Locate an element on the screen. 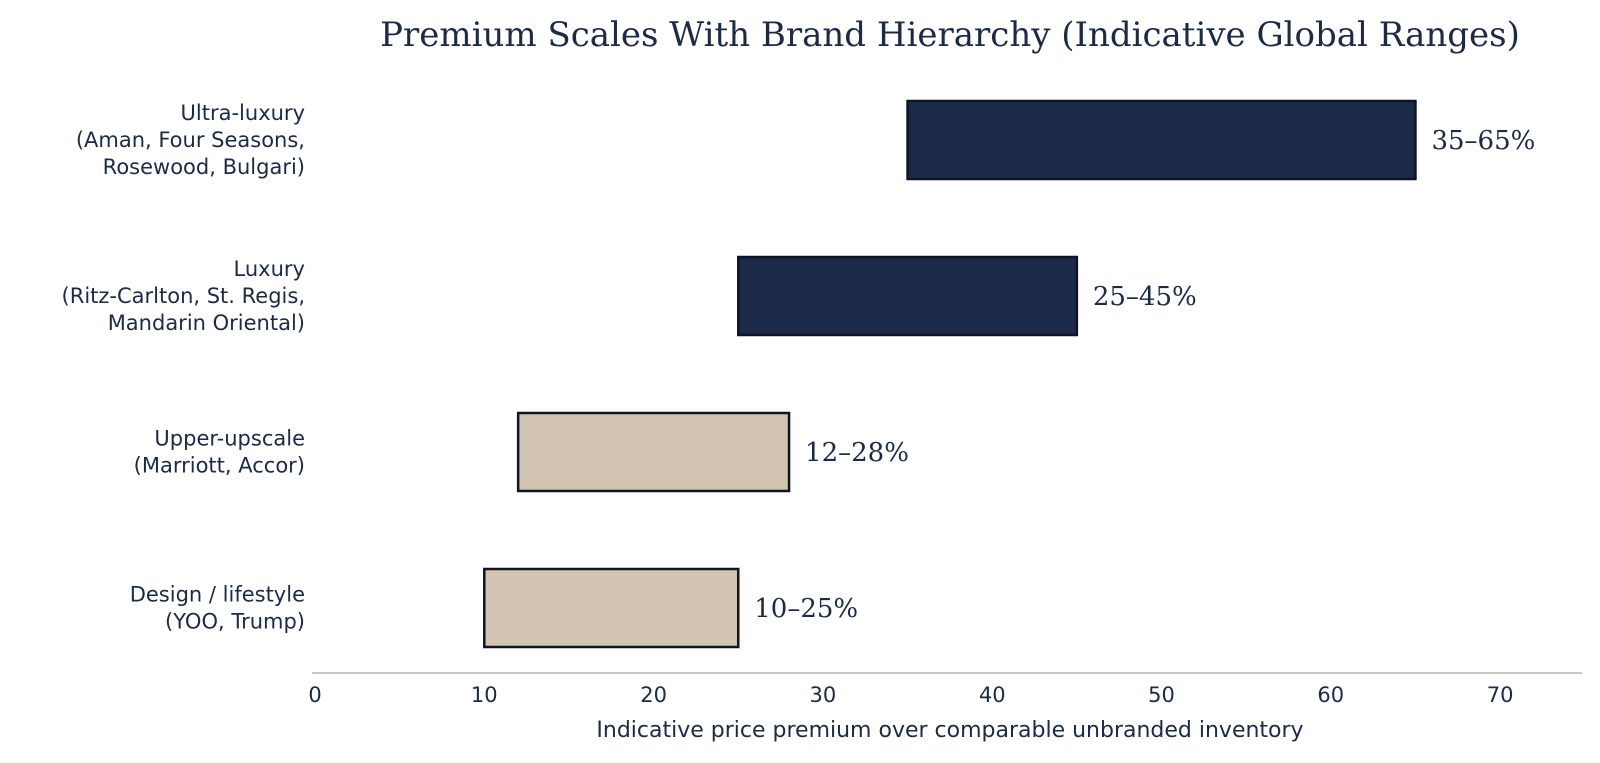  x-axis-ticks: 0 10 20 30 40 50 60 70 is located at coordinates (910, 695).